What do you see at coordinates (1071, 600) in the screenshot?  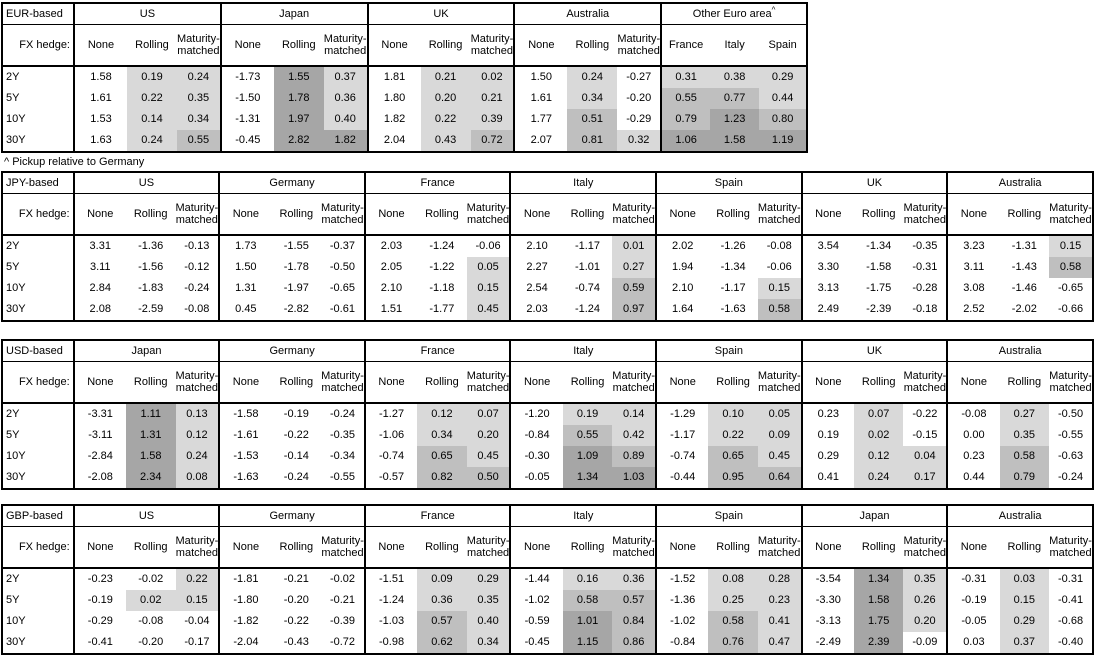 I see `value-cell: -0.41` at bounding box center [1071, 600].